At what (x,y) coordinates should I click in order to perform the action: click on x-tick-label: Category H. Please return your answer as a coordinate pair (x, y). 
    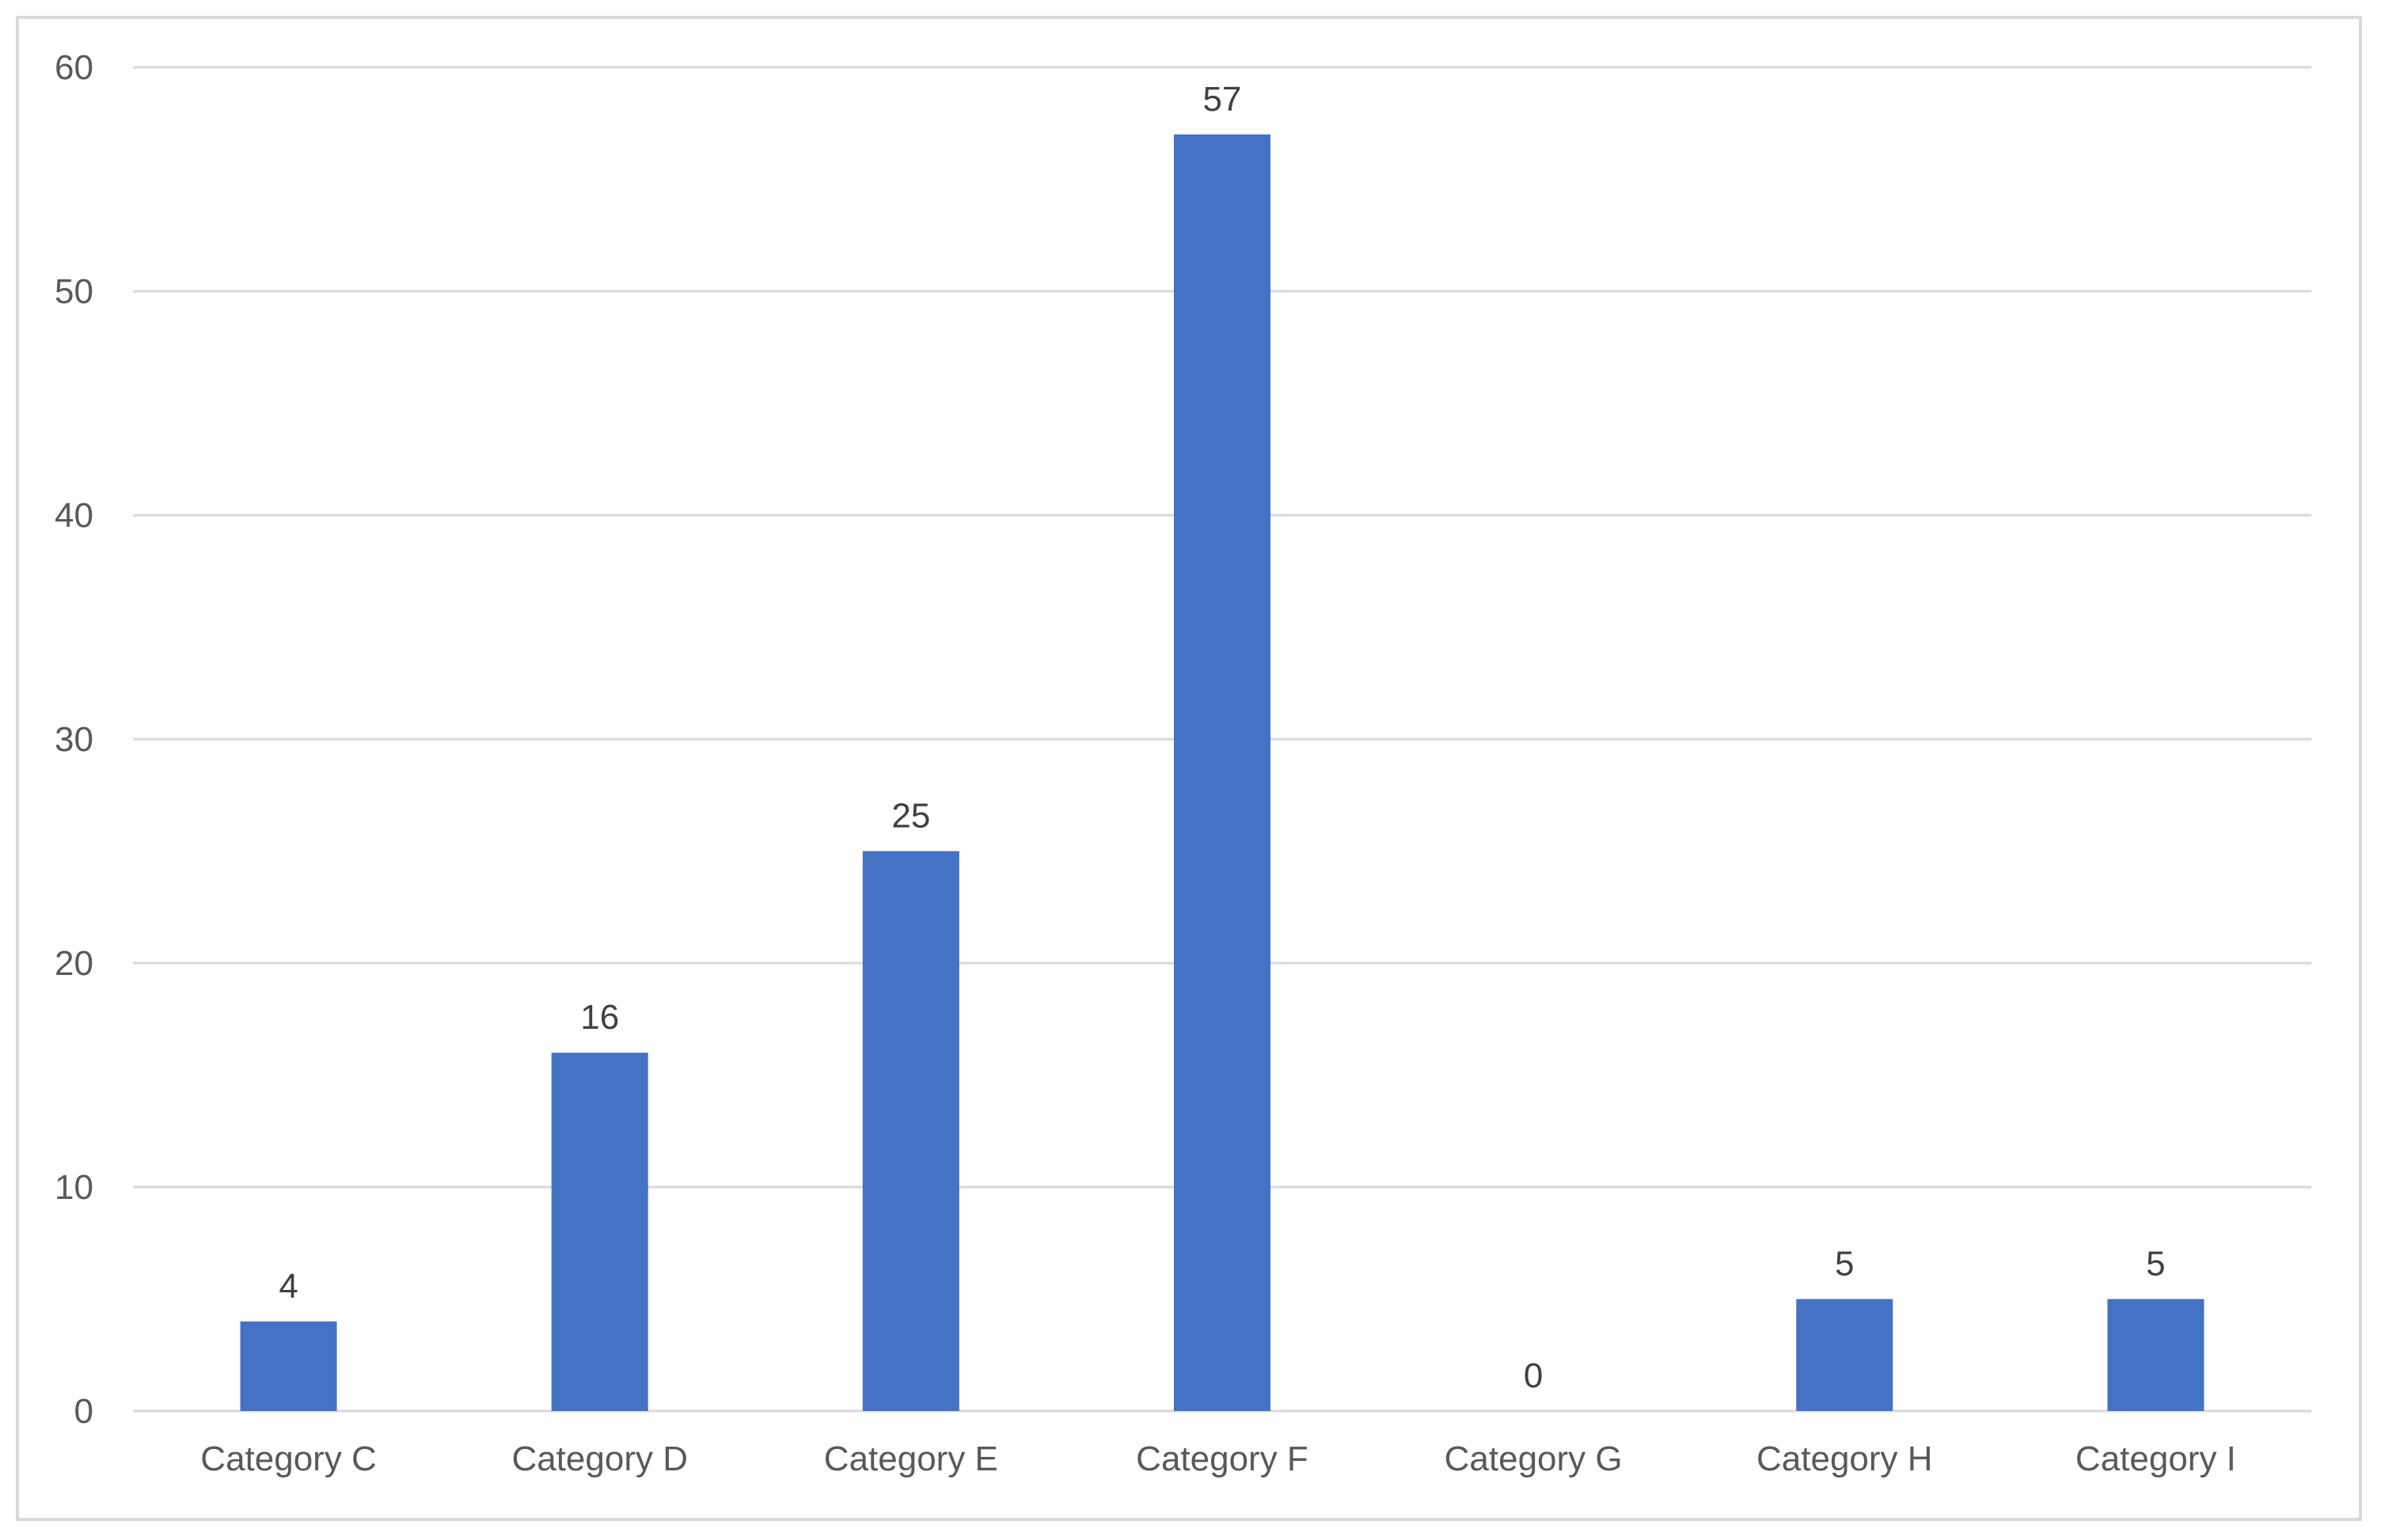
    Looking at the image, I should click on (1844, 1458).